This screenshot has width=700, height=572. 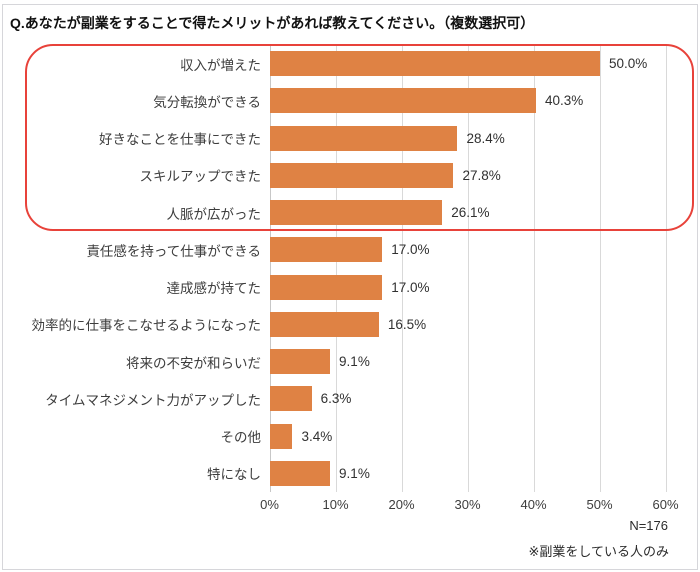 What do you see at coordinates (598, 551) in the screenshot?
I see `footnote-label: ※副業をしている人のみ` at bounding box center [598, 551].